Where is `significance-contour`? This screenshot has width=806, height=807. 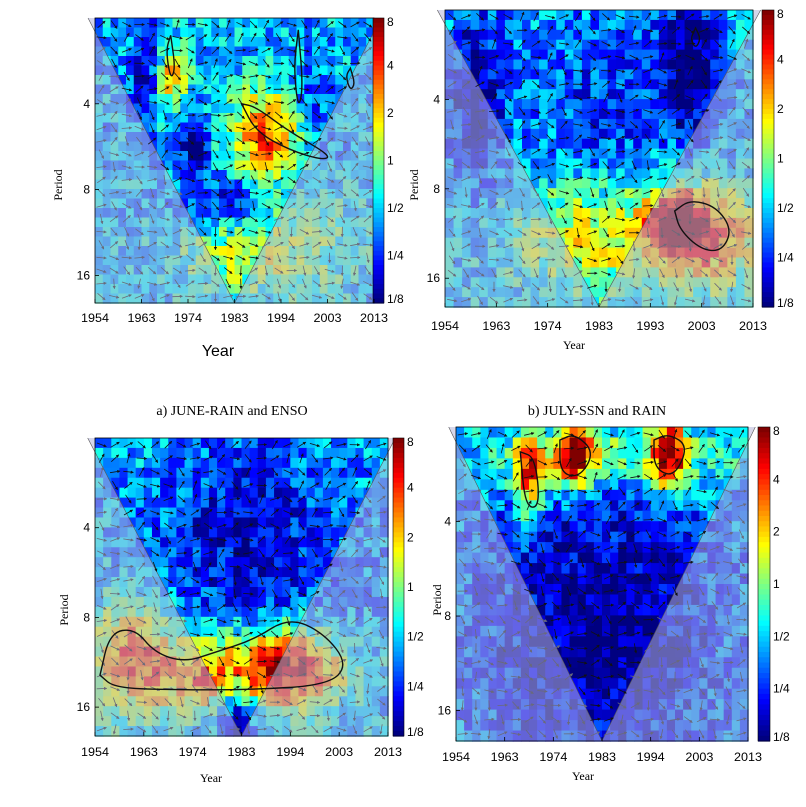 significance-contour is located at coordinates (350, 78).